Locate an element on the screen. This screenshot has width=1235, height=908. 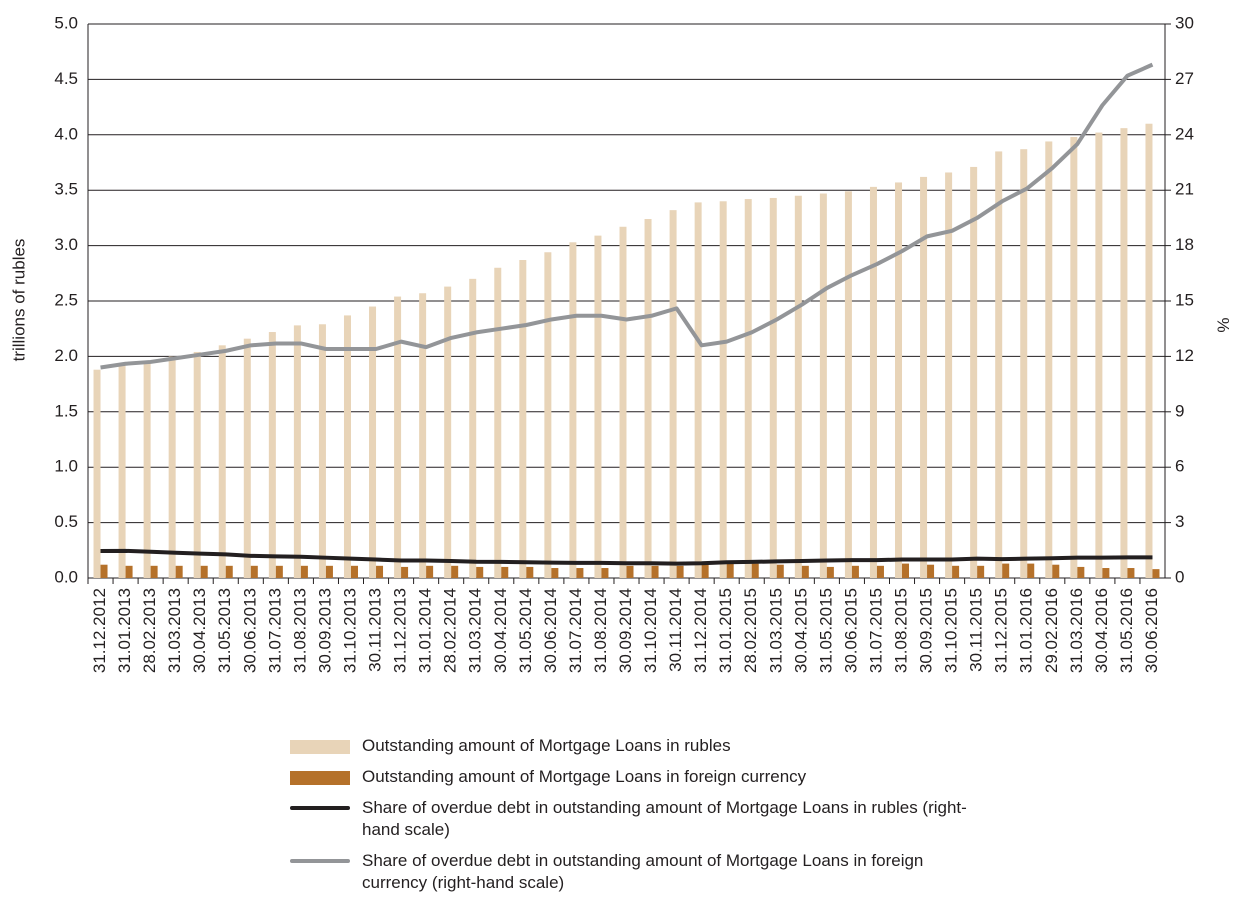
x-tick-label: 31.08.2013 is located at coordinates (299, 630).